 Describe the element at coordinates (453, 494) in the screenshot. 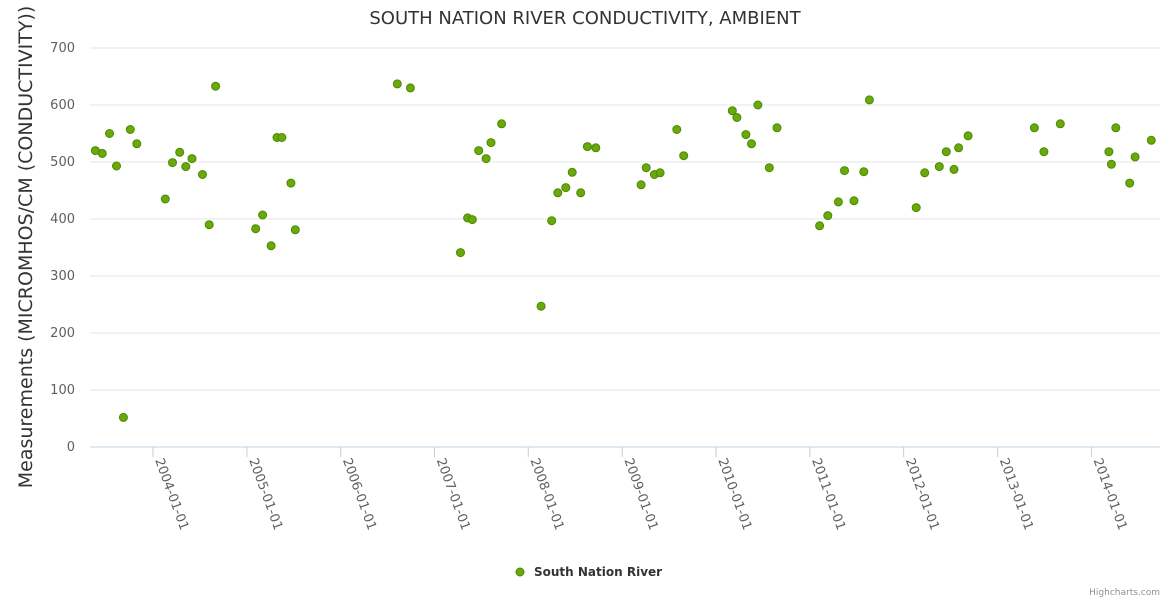

I see `x-tick-label: 2007-01-01` at that location.